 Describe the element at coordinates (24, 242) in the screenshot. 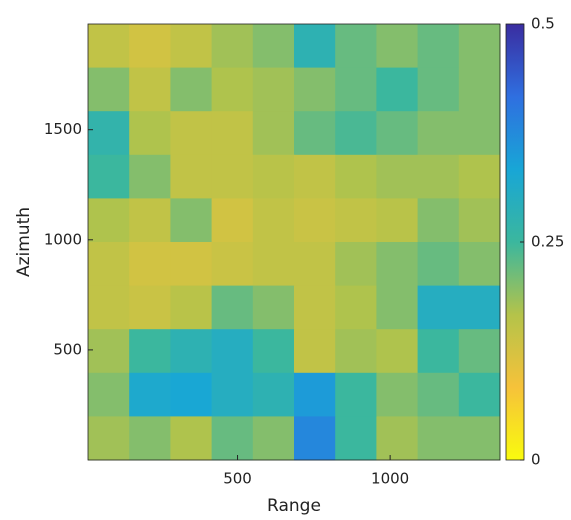

I see `y-axis-label: Azimuth` at that location.